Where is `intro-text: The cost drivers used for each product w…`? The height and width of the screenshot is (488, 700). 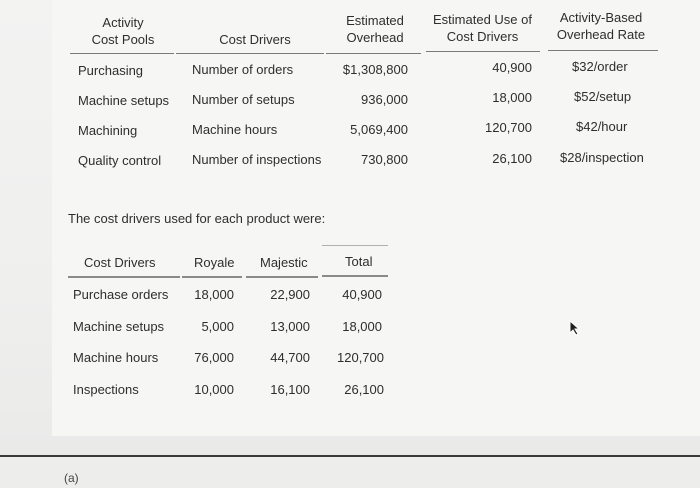
intro-text: The cost drivers used for each product w… is located at coordinates (197, 218).